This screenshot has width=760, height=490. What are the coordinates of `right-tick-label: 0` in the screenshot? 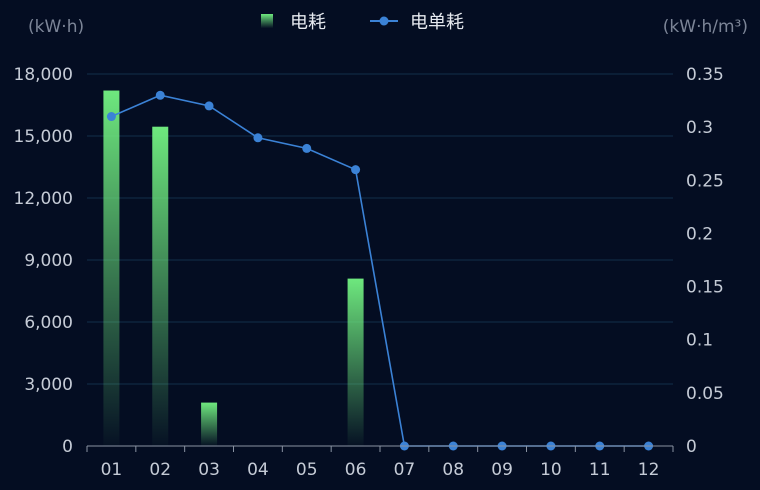 It's located at (691, 447).